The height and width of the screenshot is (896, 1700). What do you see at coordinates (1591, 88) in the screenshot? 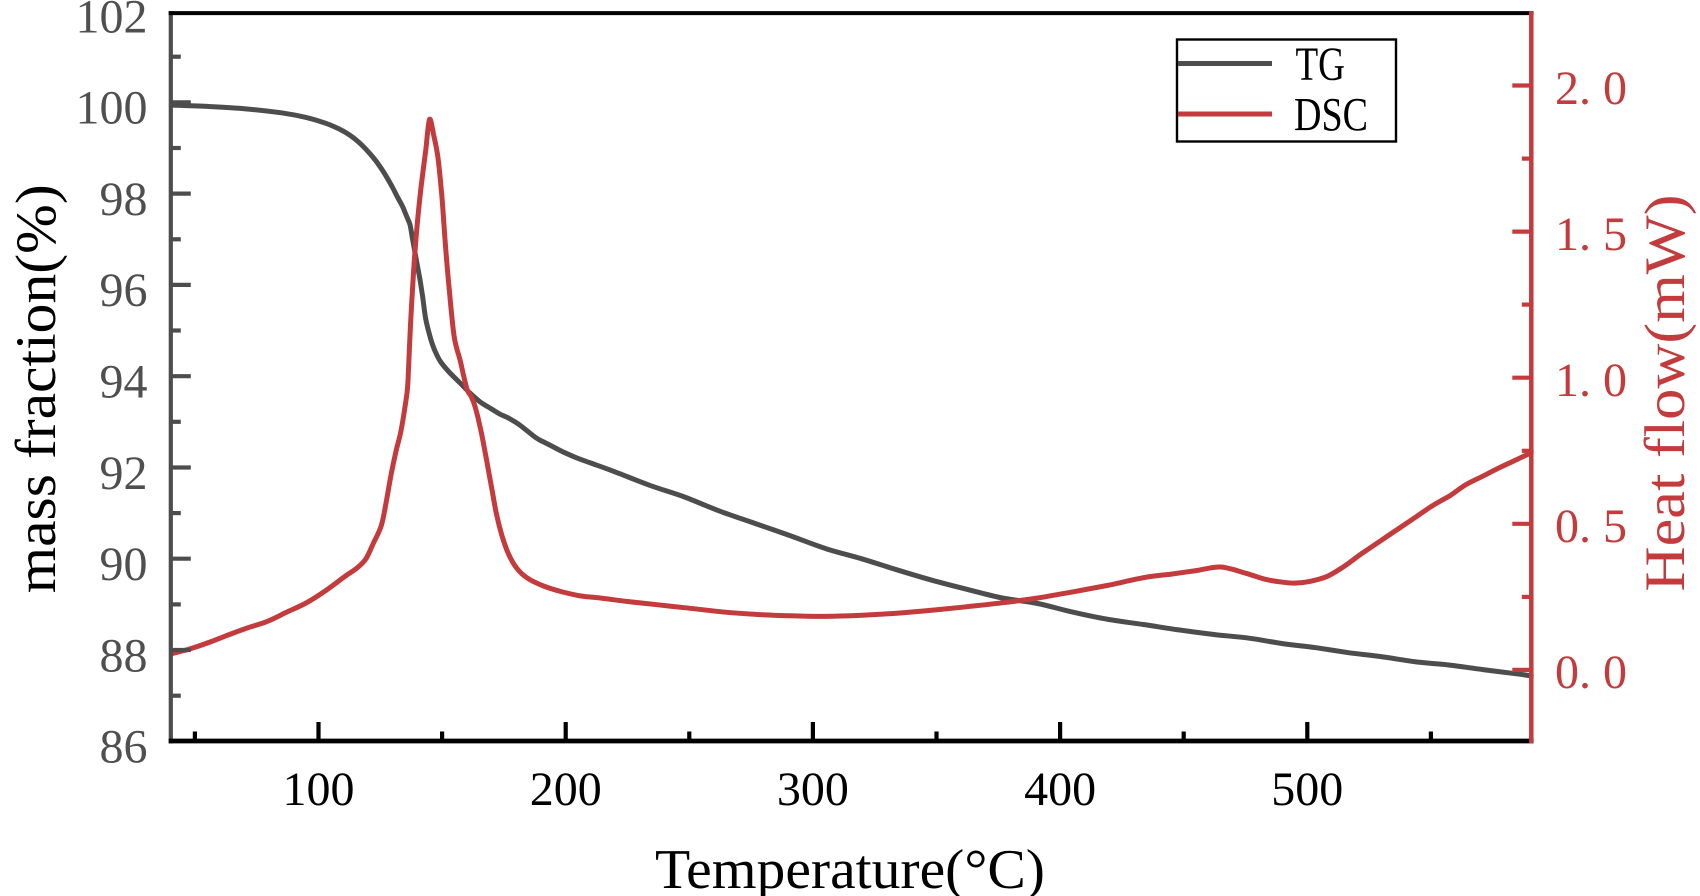
I see `svg-text: 2. 0` at bounding box center [1591, 88].